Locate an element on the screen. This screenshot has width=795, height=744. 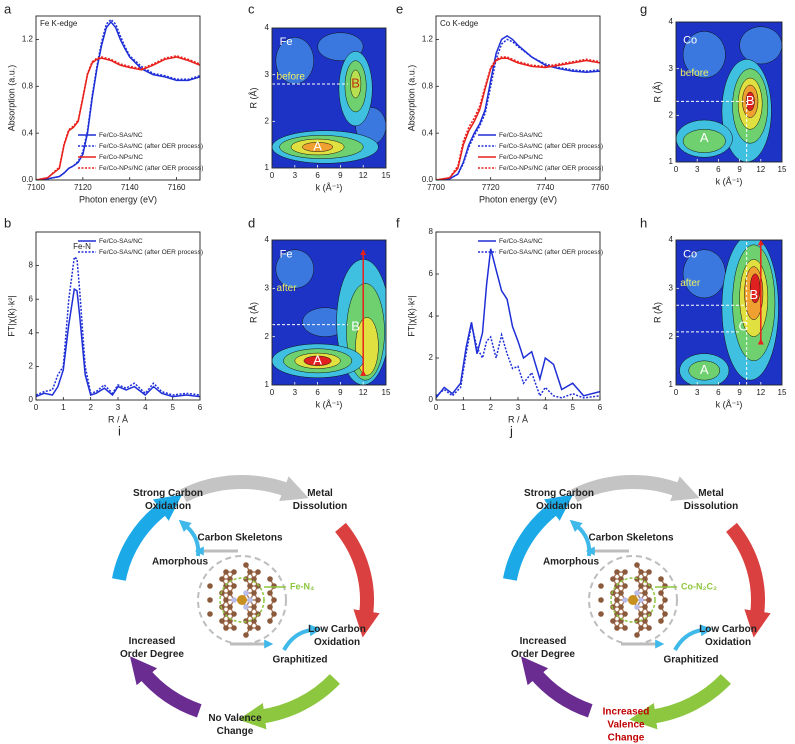
x-tick-label: 7120 is located at coordinates (83, 187).